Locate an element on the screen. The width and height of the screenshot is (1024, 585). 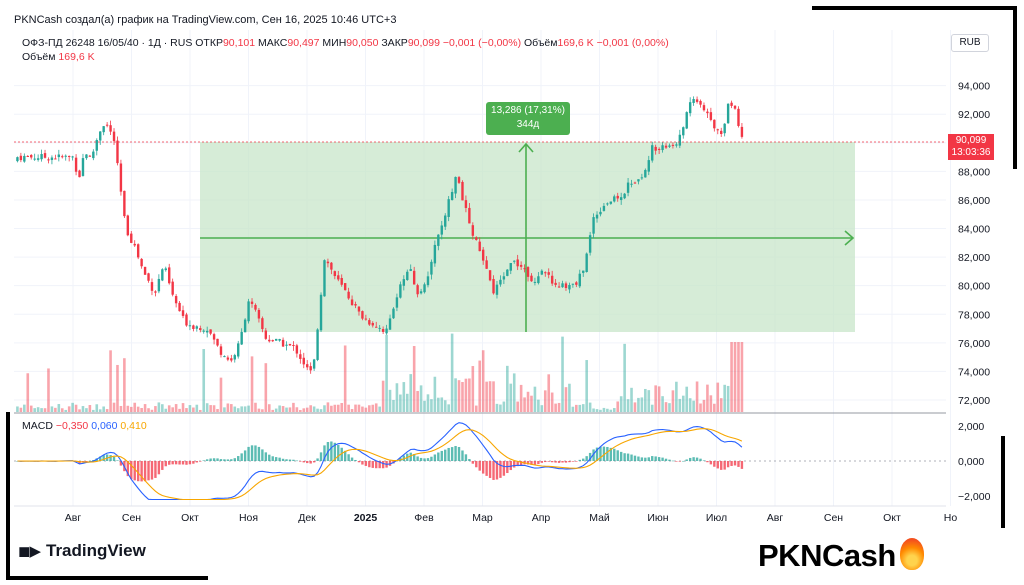
tradingview-logo: ◼▶ TradingView is located at coordinates (82, 551).